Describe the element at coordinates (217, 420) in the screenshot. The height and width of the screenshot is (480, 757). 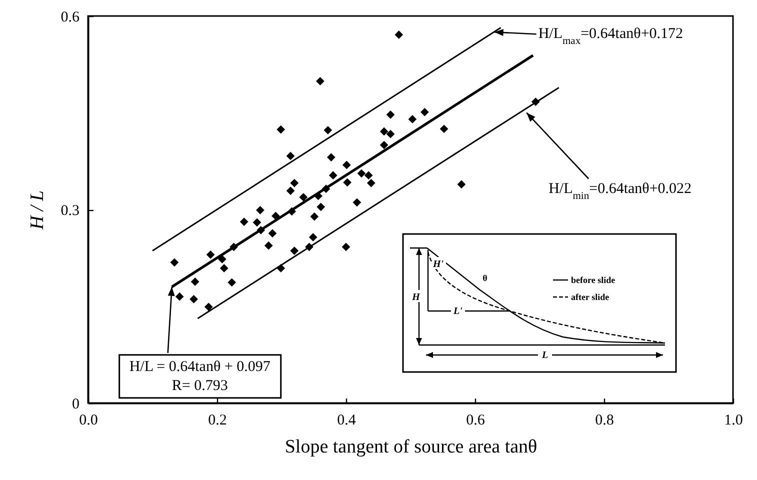
I see `x-tick-label: 0.2` at that location.